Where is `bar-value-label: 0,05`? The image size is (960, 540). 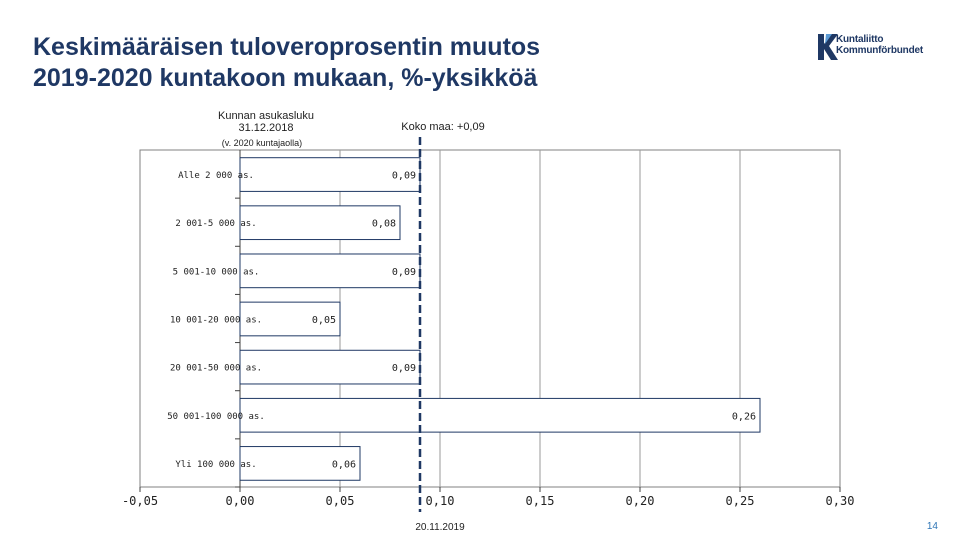 bar-value-label: 0,05 is located at coordinates (324, 320).